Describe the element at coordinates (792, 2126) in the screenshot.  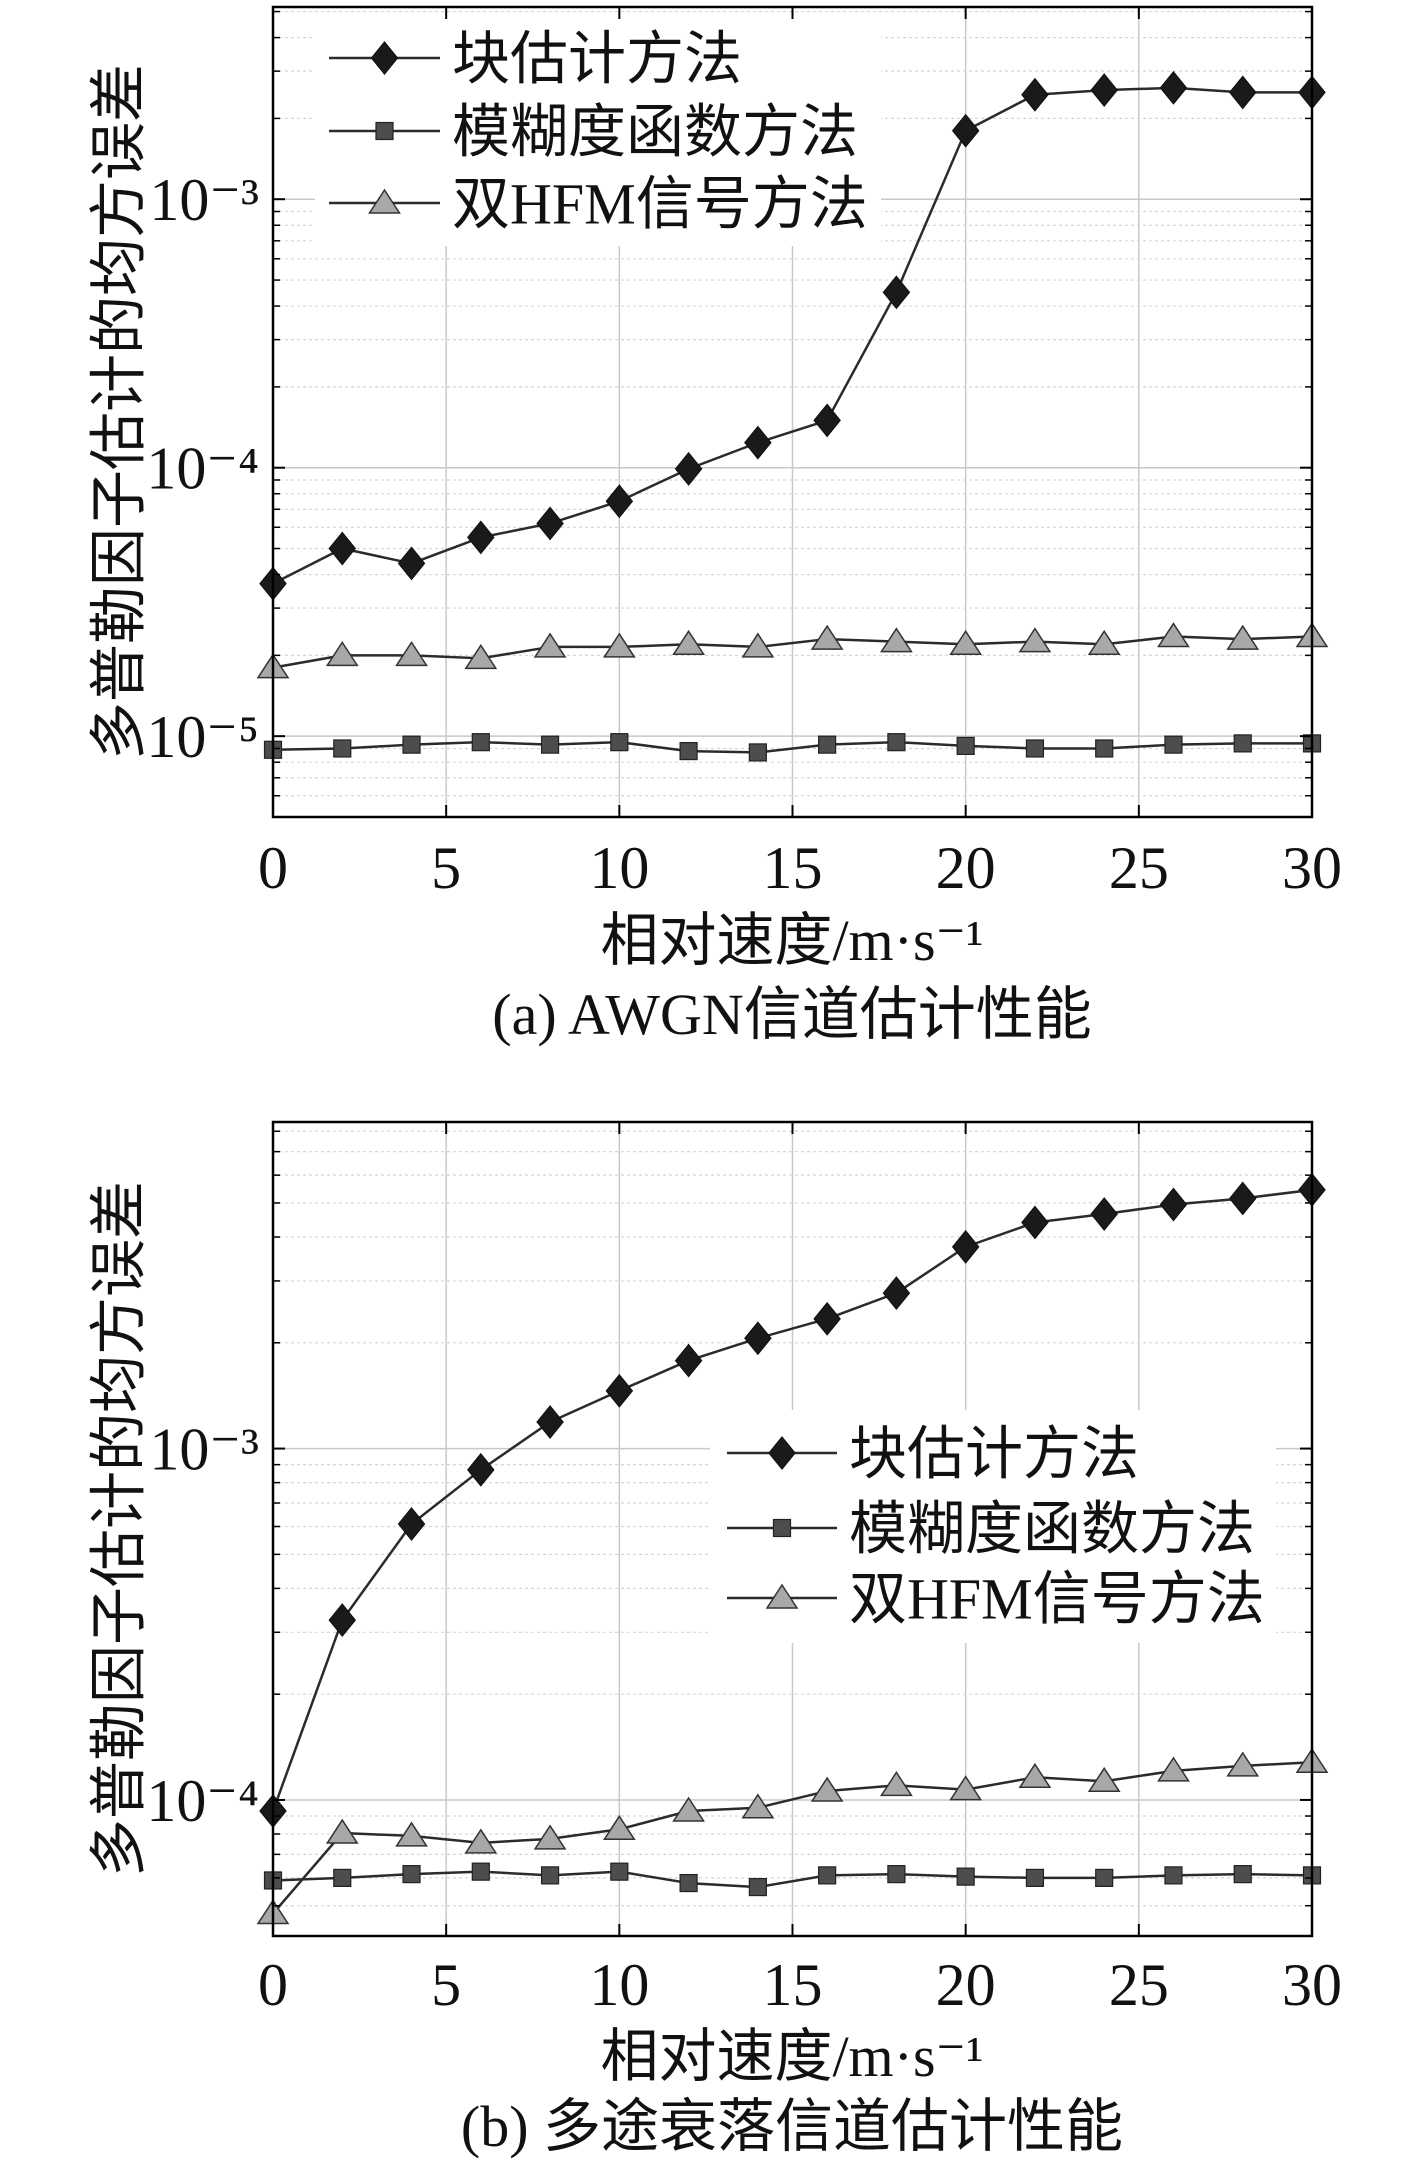
I see `chart-caption: (b) 多途衰落信道估计性能` at that location.